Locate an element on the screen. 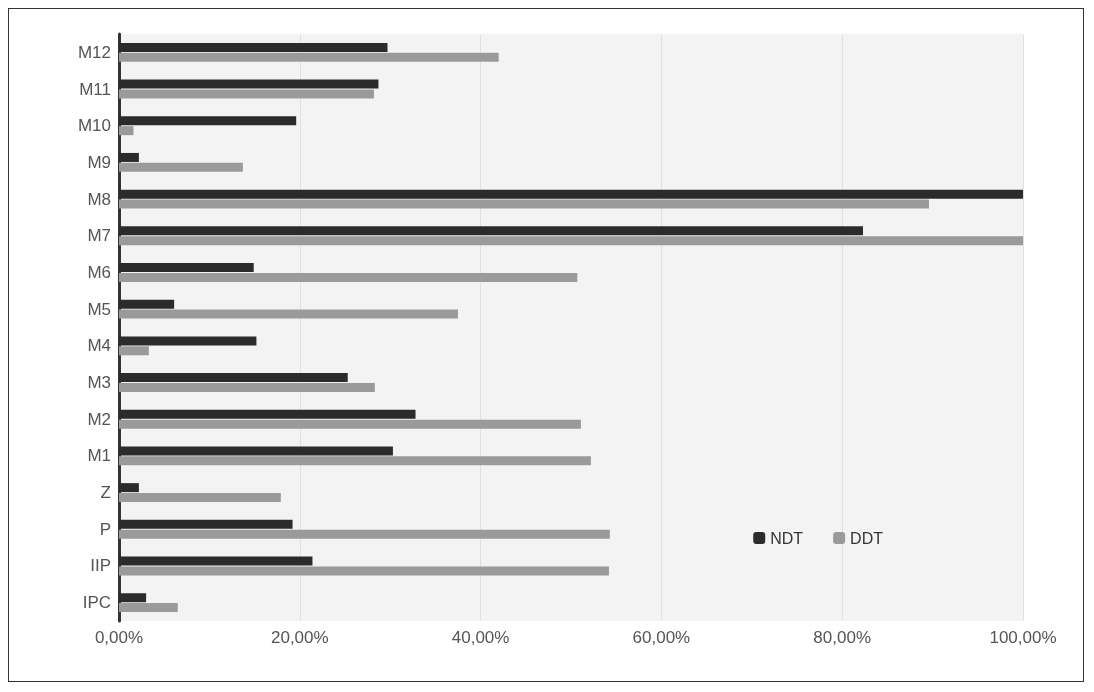  y-tick-label: M3 is located at coordinates (99, 383).